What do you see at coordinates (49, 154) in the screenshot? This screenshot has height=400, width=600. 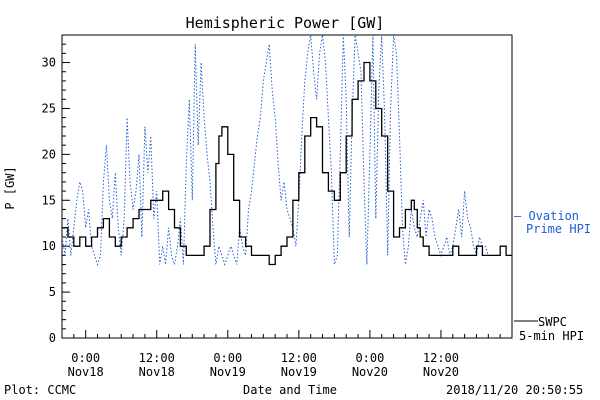 I see `y-tick-label: 20` at bounding box center [49, 154].